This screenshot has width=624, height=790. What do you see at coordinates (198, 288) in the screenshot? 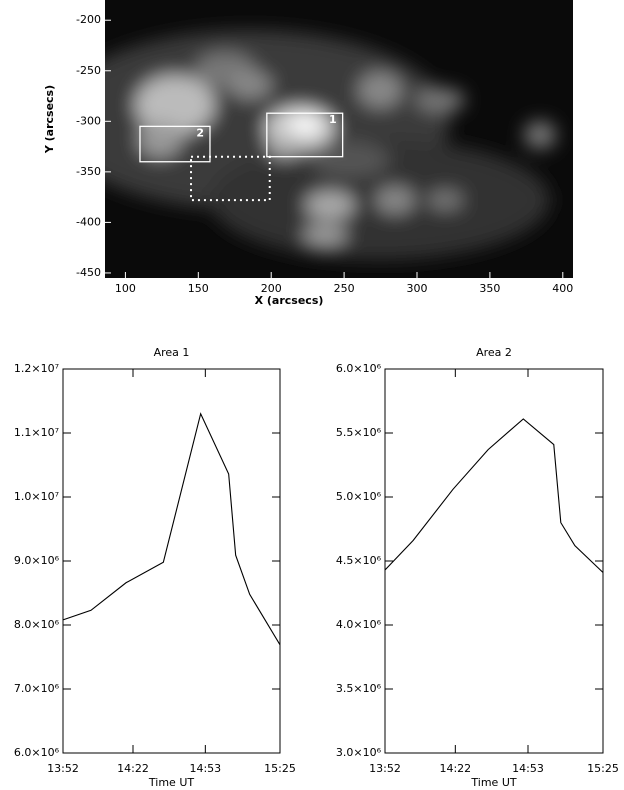
I see `x-tick-label: 150` at bounding box center [198, 288].